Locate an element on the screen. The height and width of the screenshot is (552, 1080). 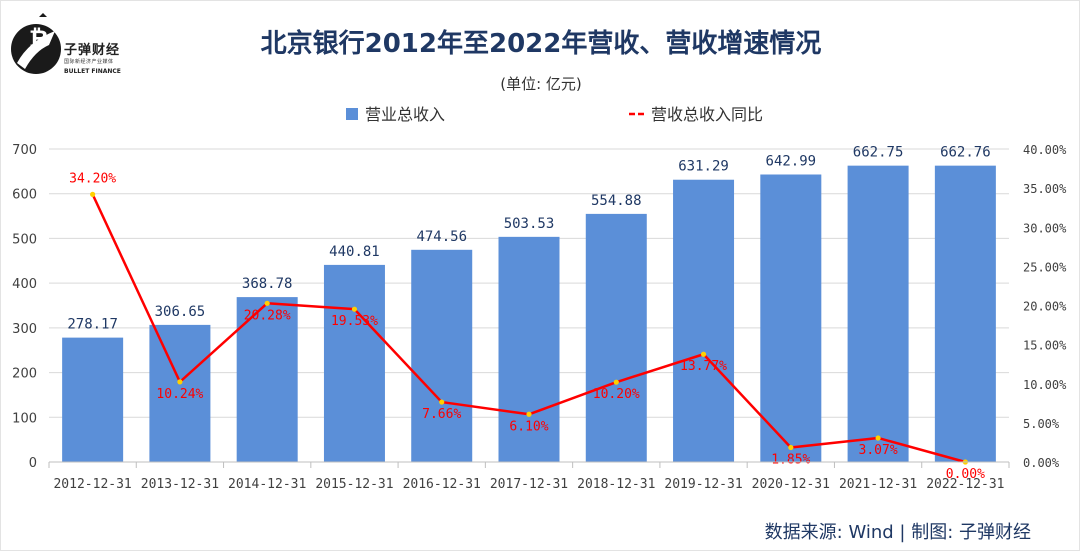
line-value-label: 1.85% is located at coordinates (790, 460).